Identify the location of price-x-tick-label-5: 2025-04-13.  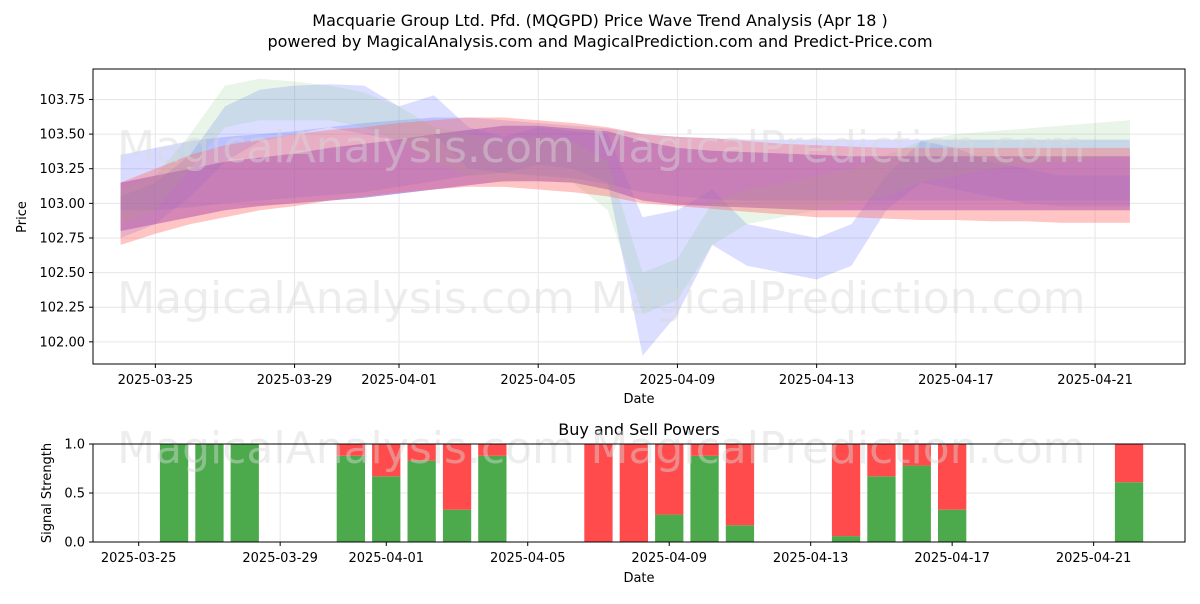
(817, 380).